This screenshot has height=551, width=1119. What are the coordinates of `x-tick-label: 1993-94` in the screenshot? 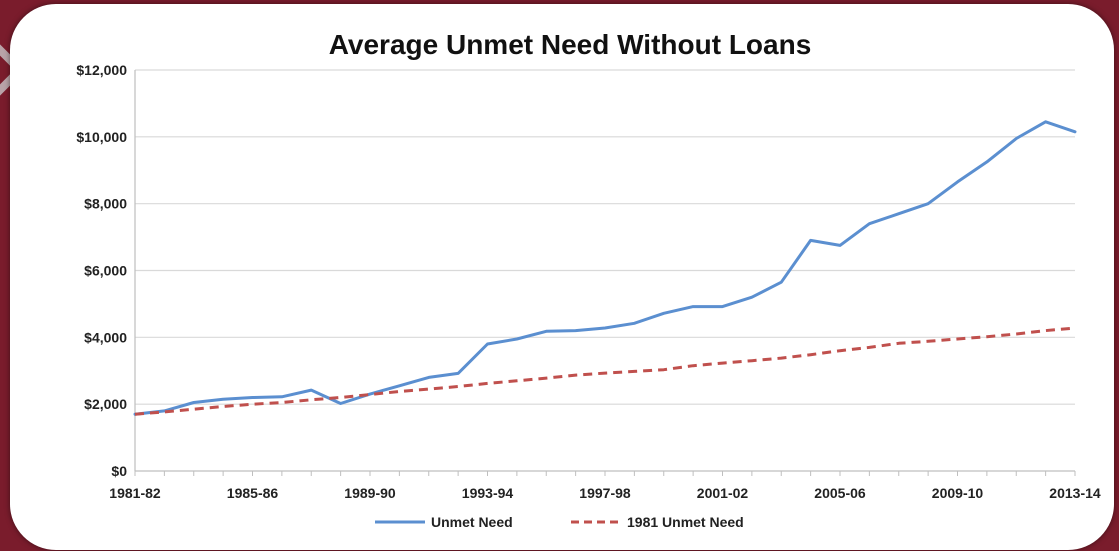 It's located at (488, 493).